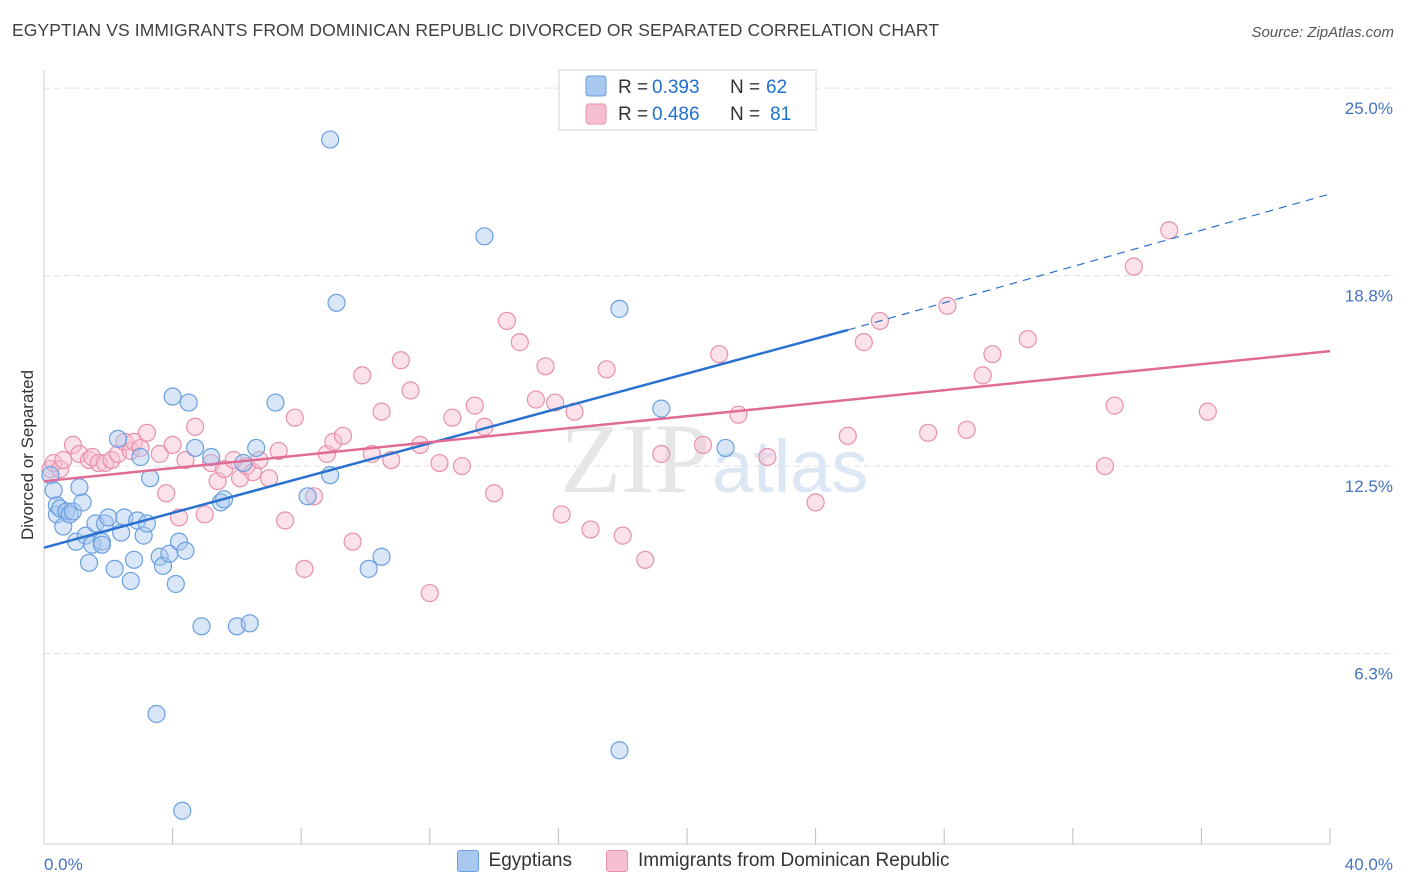 This screenshot has width=1406, height=892. What do you see at coordinates (776, 87) in the screenshot?
I see `legend-n-value-1: 62` at bounding box center [776, 87].